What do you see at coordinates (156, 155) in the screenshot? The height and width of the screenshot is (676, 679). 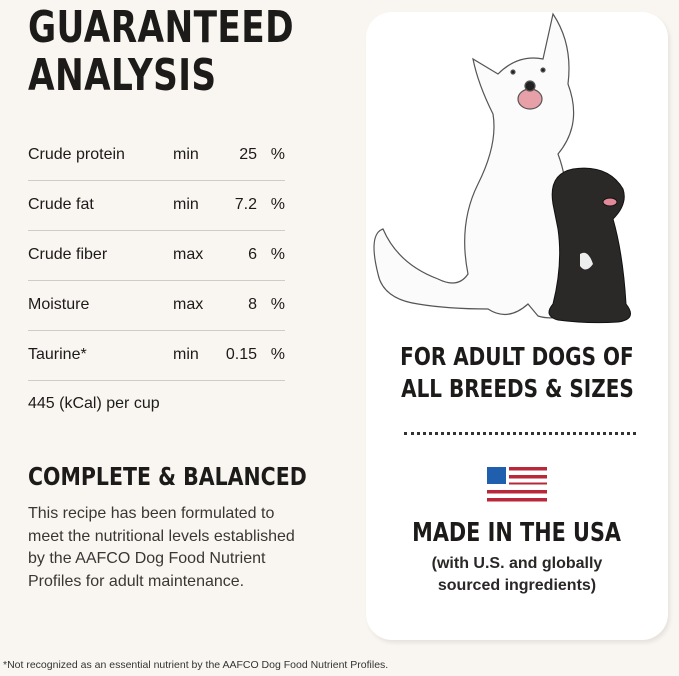 I see `analysis-row: Crude protein min 25%` at bounding box center [156, 155].